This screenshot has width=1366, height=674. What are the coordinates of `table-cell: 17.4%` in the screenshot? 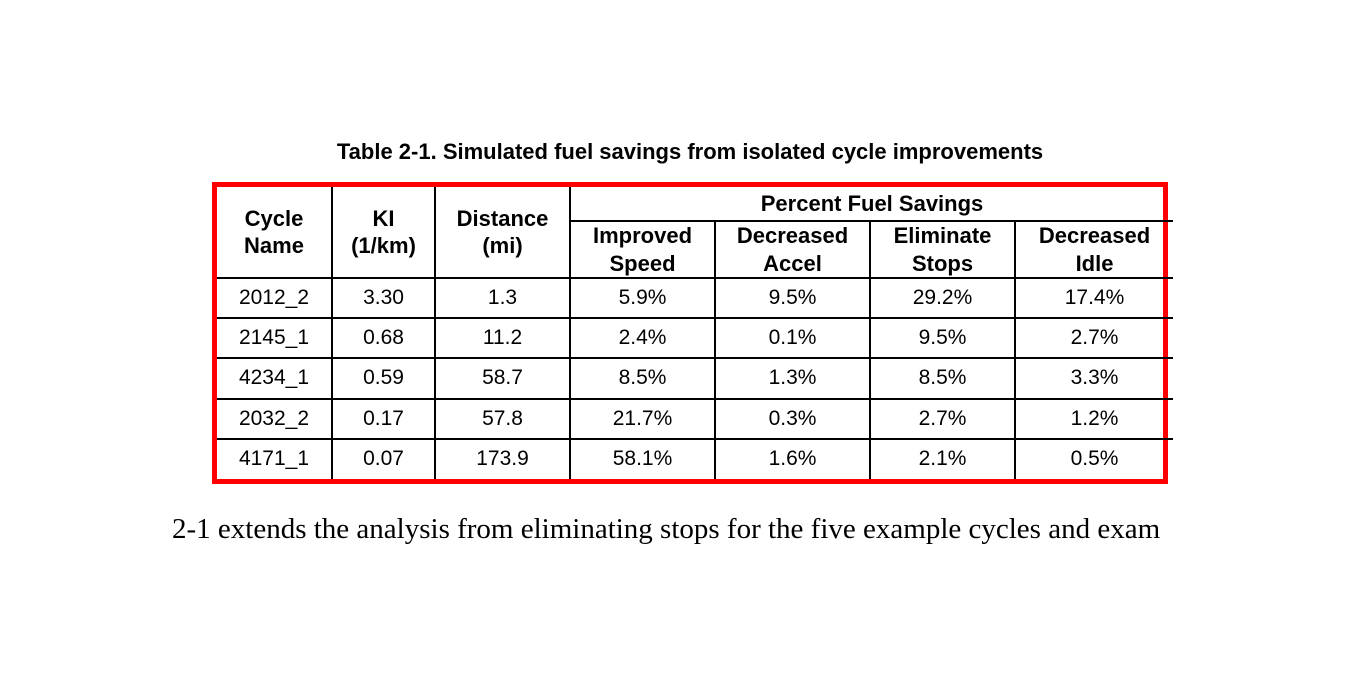 It's located at (1094, 298).